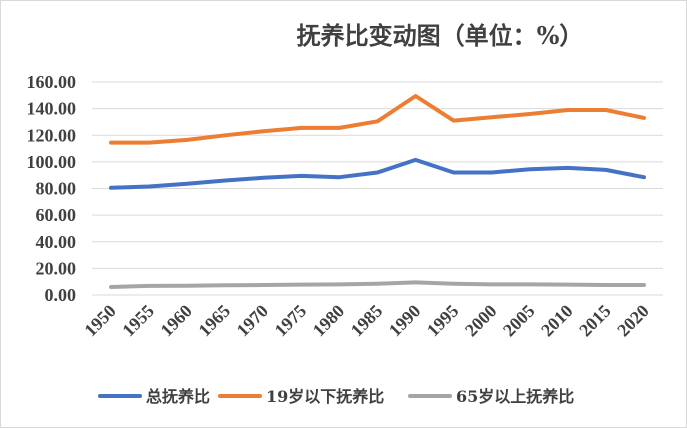 This screenshot has height=428, width=687. Describe the element at coordinates (56, 215) in the screenshot. I see `y-tick-label: 60.00` at that location.